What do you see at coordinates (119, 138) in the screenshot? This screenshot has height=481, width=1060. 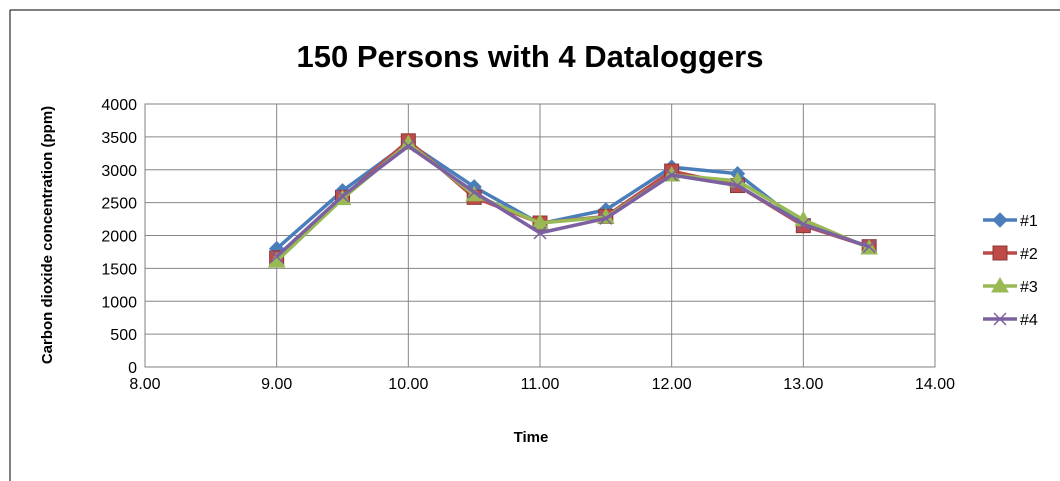 I see `y-tick-label: 3500` at bounding box center [119, 138].